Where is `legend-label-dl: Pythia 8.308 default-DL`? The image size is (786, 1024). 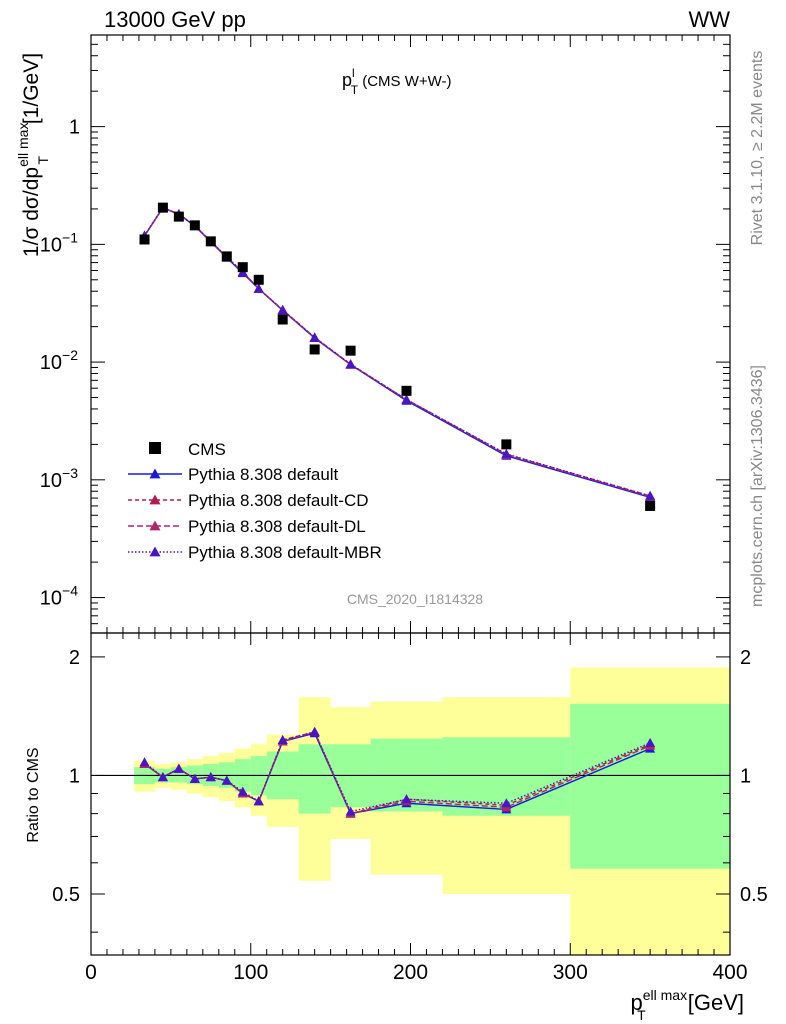
legend-label-dl: Pythia 8.308 default-DL is located at coordinates (277, 526).